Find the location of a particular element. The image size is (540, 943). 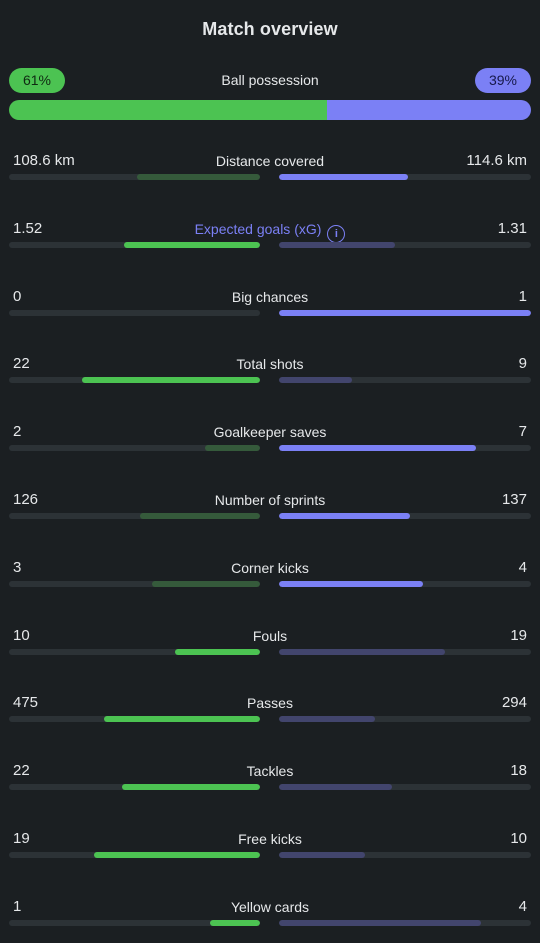

away-value: 9 is located at coordinates (522, 364).